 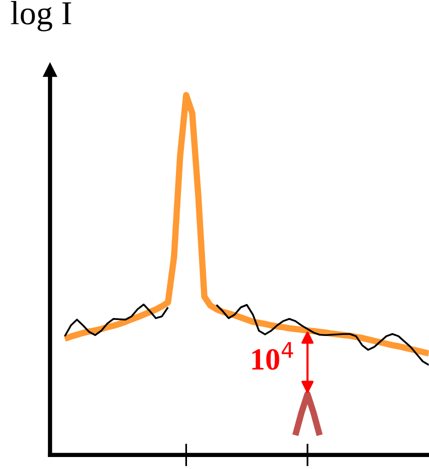 What do you see at coordinates (273, 356) in the screenshot?
I see `annotation: 10$^{4}$` at bounding box center [273, 356].